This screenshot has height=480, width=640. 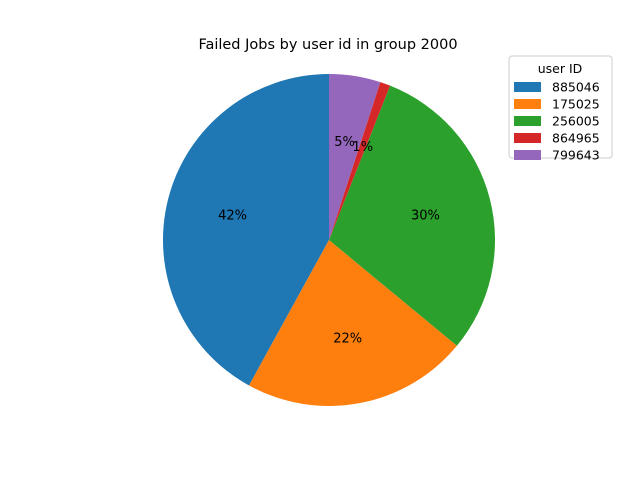 What do you see at coordinates (576, 155) in the screenshot?
I see `legend-label-799643: 799643` at bounding box center [576, 155].